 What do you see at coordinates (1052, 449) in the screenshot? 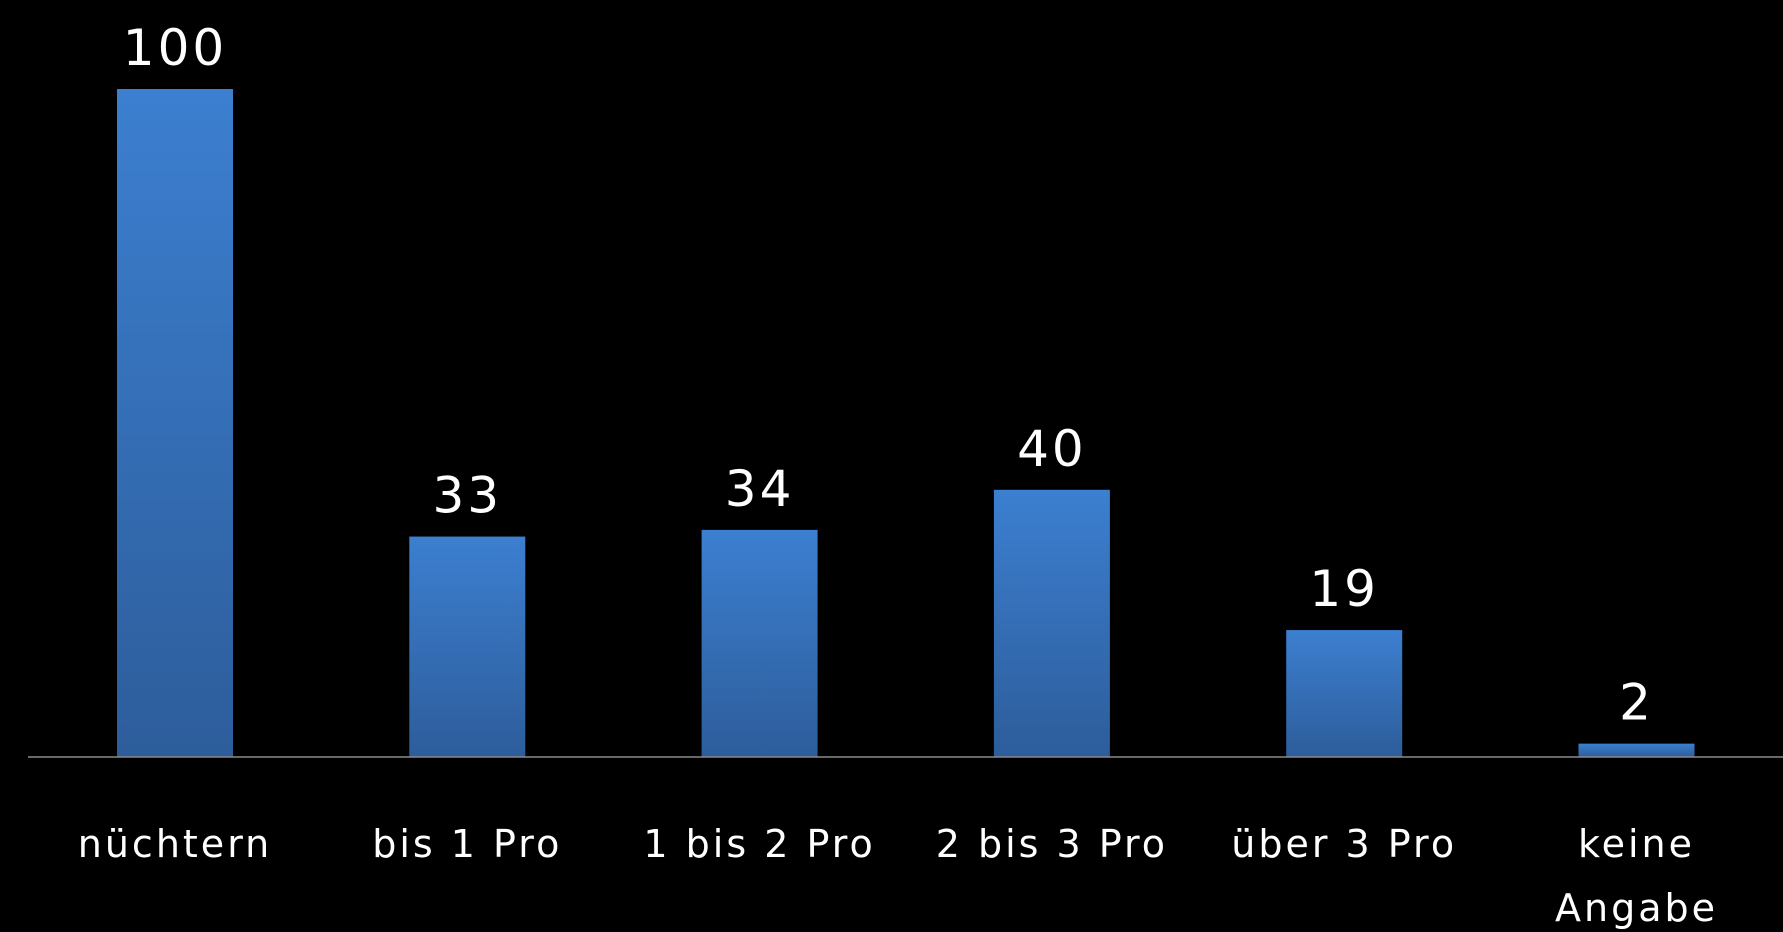
I see `value-label: 40` at bounding box center [1052, 449].